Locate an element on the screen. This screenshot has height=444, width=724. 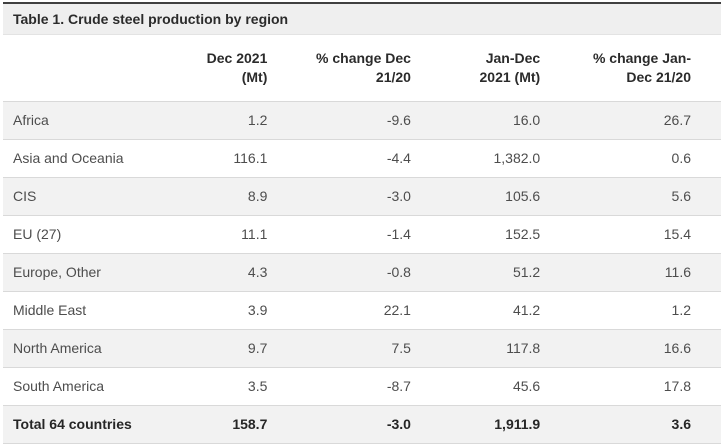
value-cell: 3.9 is located at coordinates (257, 310).